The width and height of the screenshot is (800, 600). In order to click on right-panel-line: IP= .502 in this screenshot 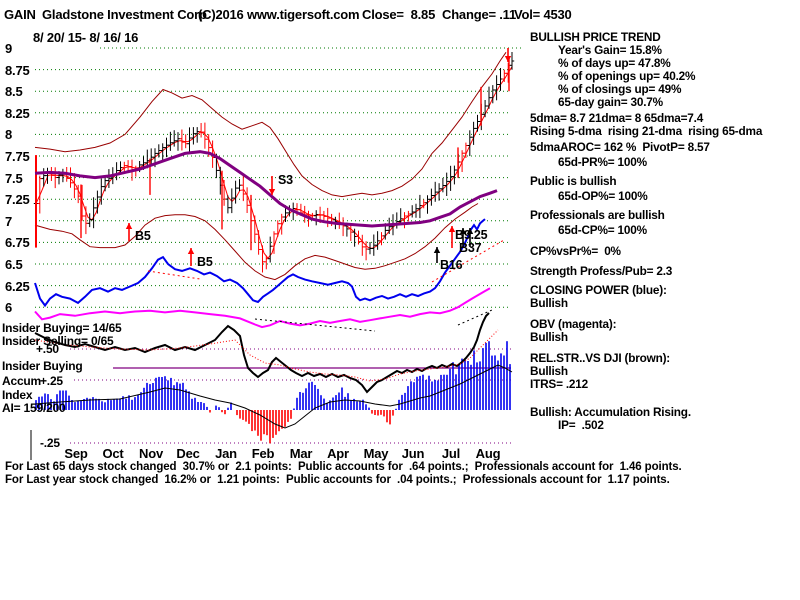, I will do `click(581, 425)`.